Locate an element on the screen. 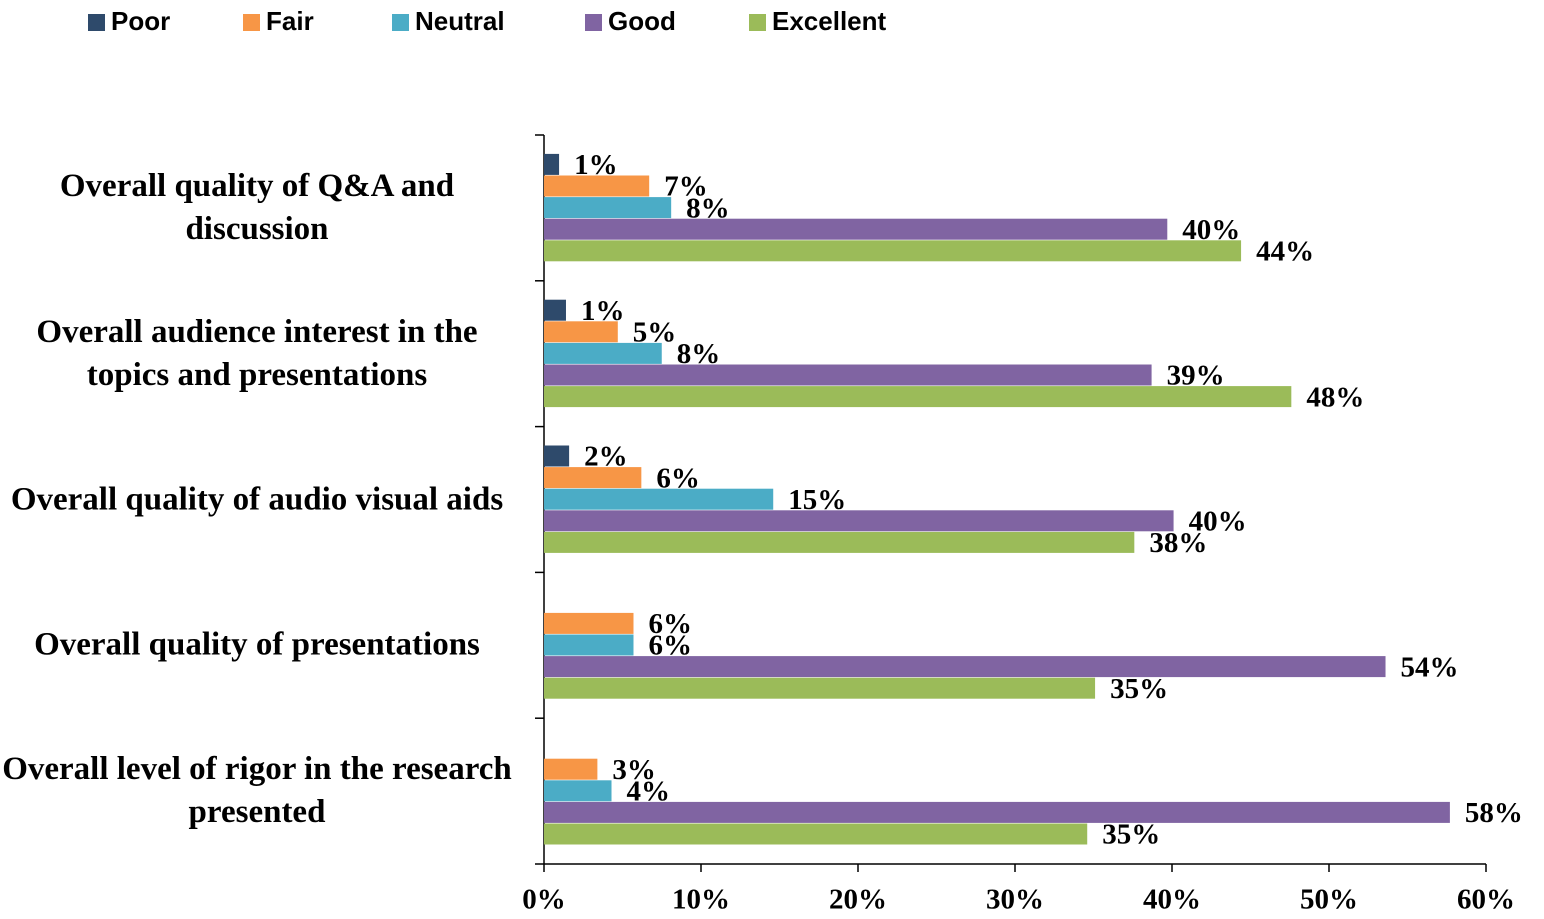  x-tick-label: 0% is located at coordinates (544, 900).